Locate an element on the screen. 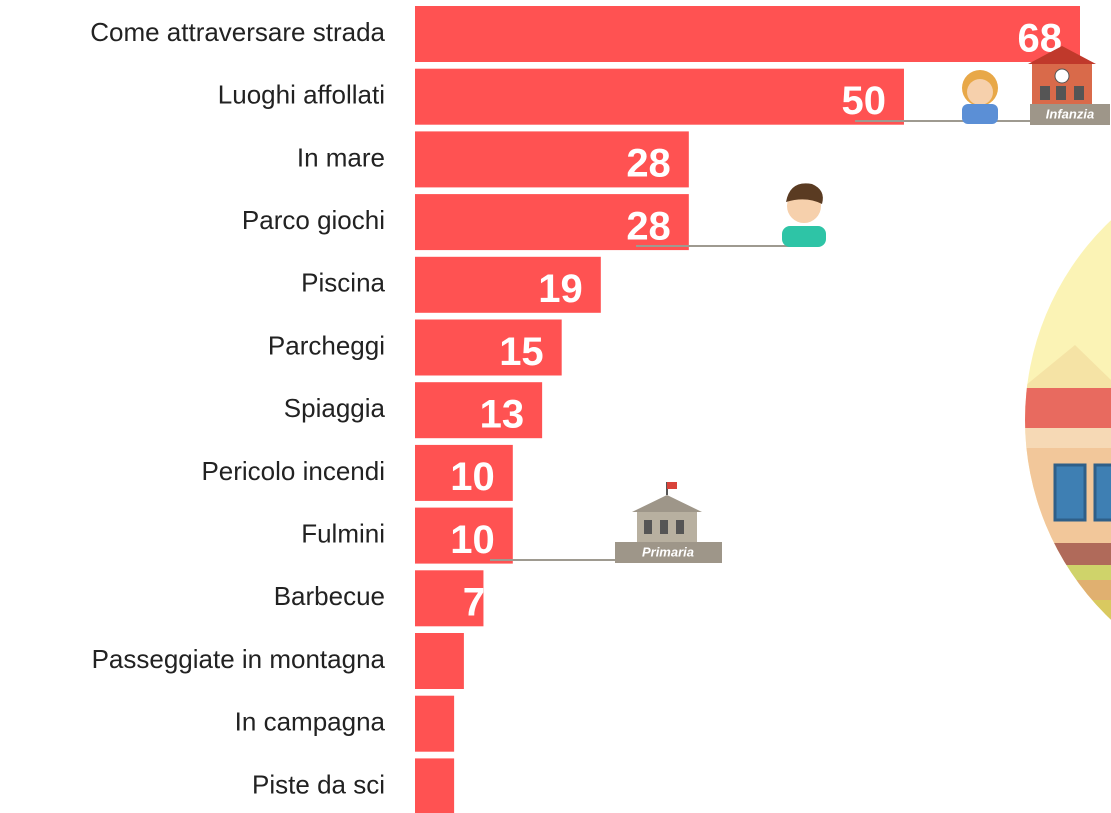 The image size is (1111, 813). category-label: Passeggiate in montagna is located at coordinates (239, 659).